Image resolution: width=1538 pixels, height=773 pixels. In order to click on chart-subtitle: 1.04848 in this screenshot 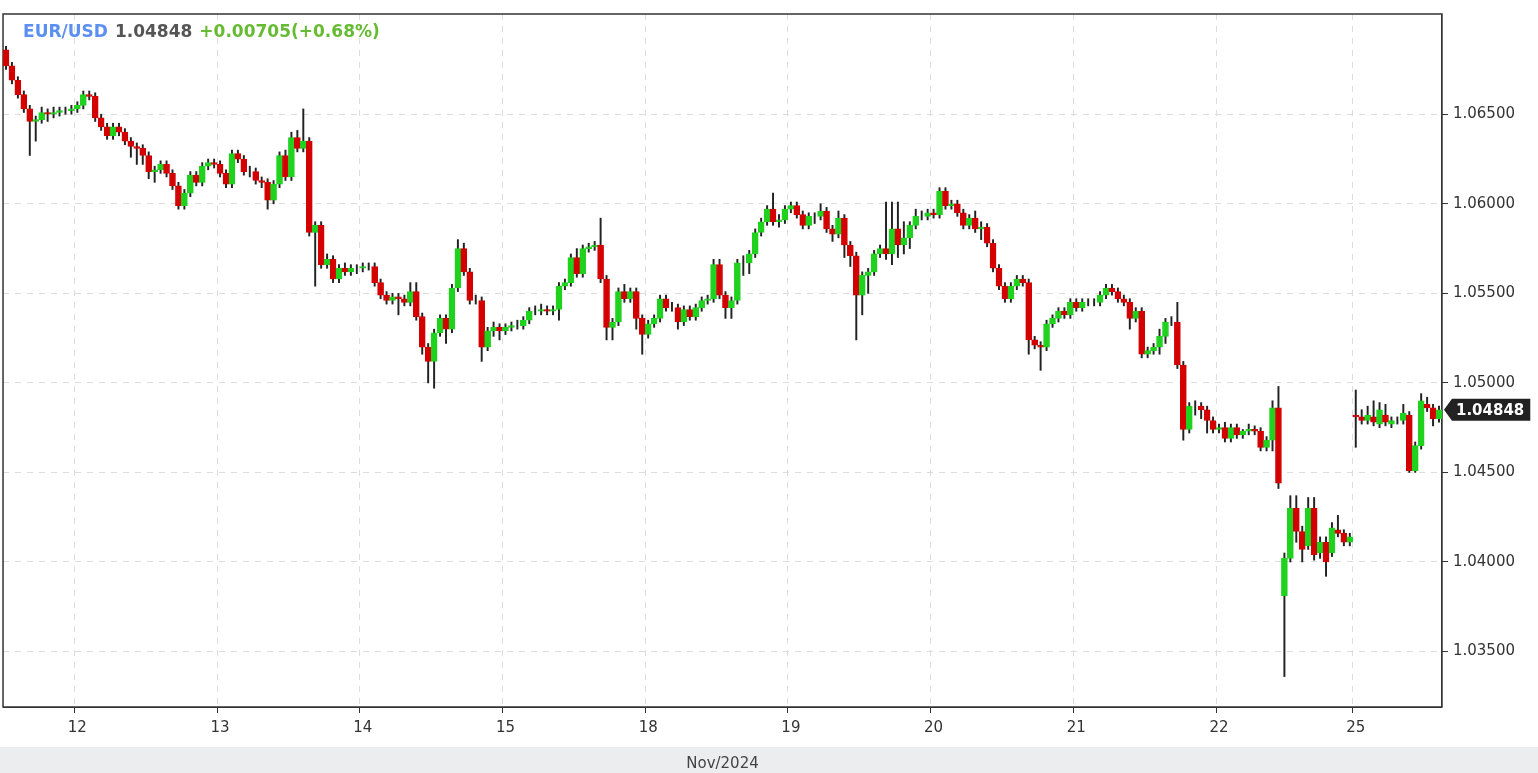, I will do `click(153, 31)`.